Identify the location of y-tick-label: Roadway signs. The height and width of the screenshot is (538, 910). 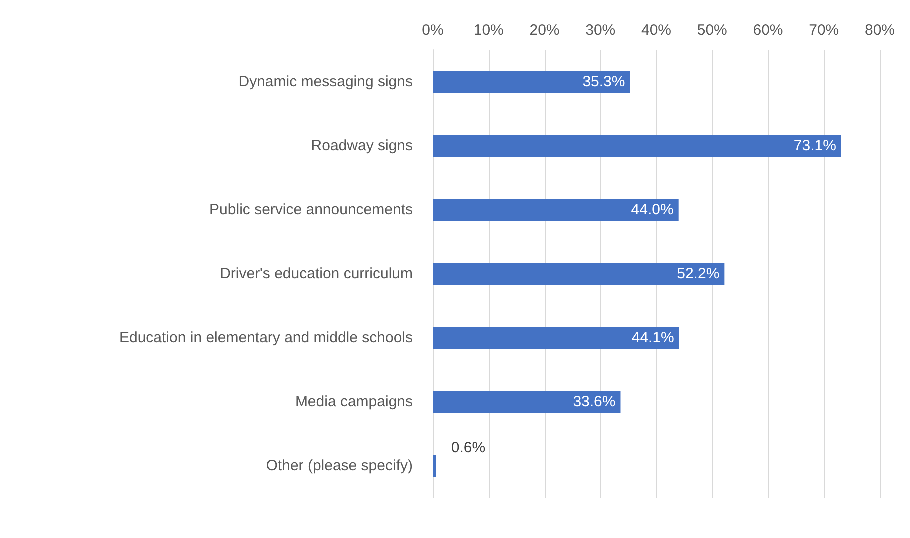
(362, 146).